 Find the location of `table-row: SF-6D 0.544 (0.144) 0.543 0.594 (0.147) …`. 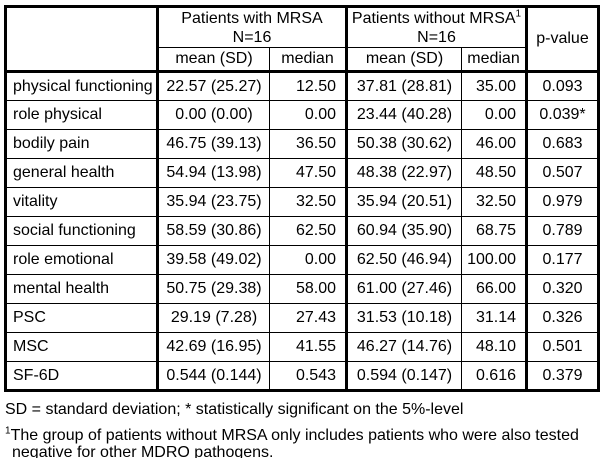

table-row: SF-6D 0.544 (0.144) 0.543 0.594 (0.147) … is located at coordinates (302, 376).